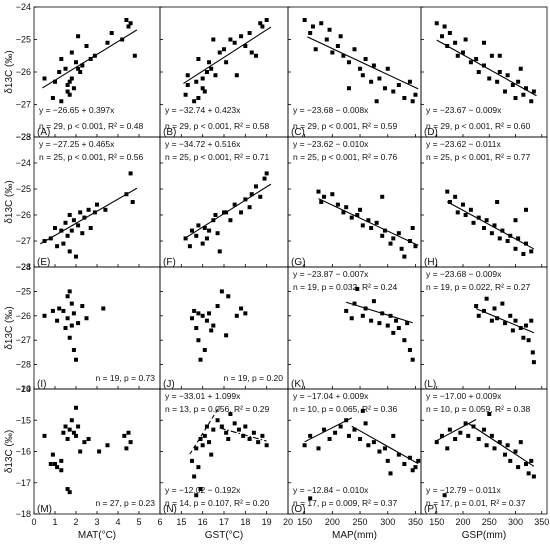 Image resolution: width=550 pixels, height=544 pixels. I want to click on panel-frame, so click(354, 72).